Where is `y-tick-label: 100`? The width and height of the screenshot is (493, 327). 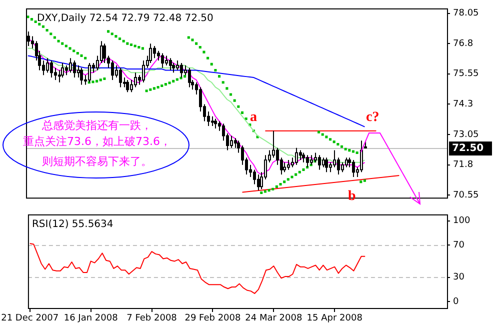
y-tick-label: 100 is located at coordinates (461, 221).